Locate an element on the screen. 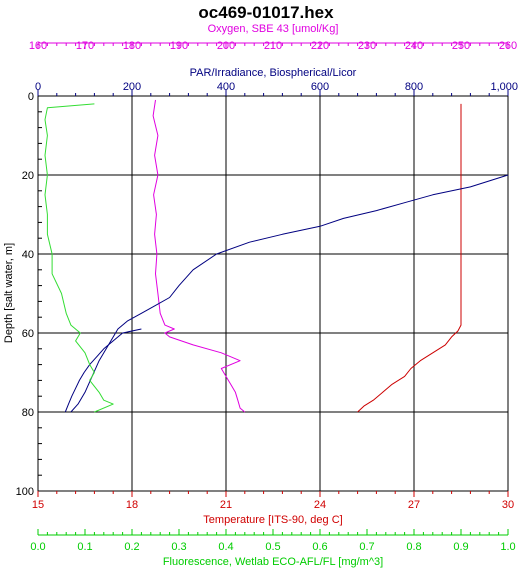 The width and height of the screenshot is (532, 568). x-tick-label-oxygen: 220 is located at coordinates (320, 46).